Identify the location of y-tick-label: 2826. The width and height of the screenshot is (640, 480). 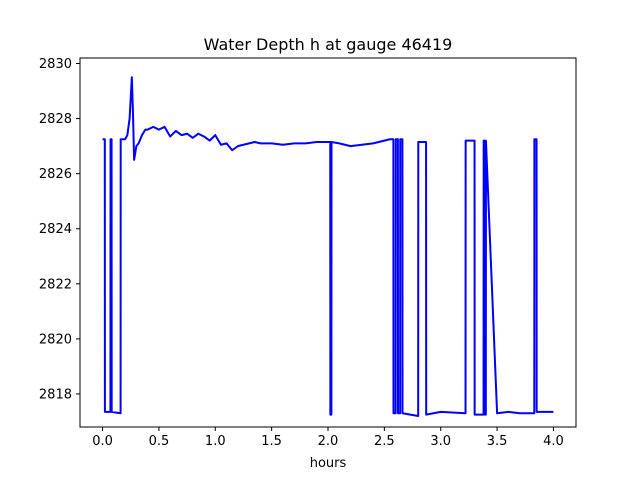
(55, 174).